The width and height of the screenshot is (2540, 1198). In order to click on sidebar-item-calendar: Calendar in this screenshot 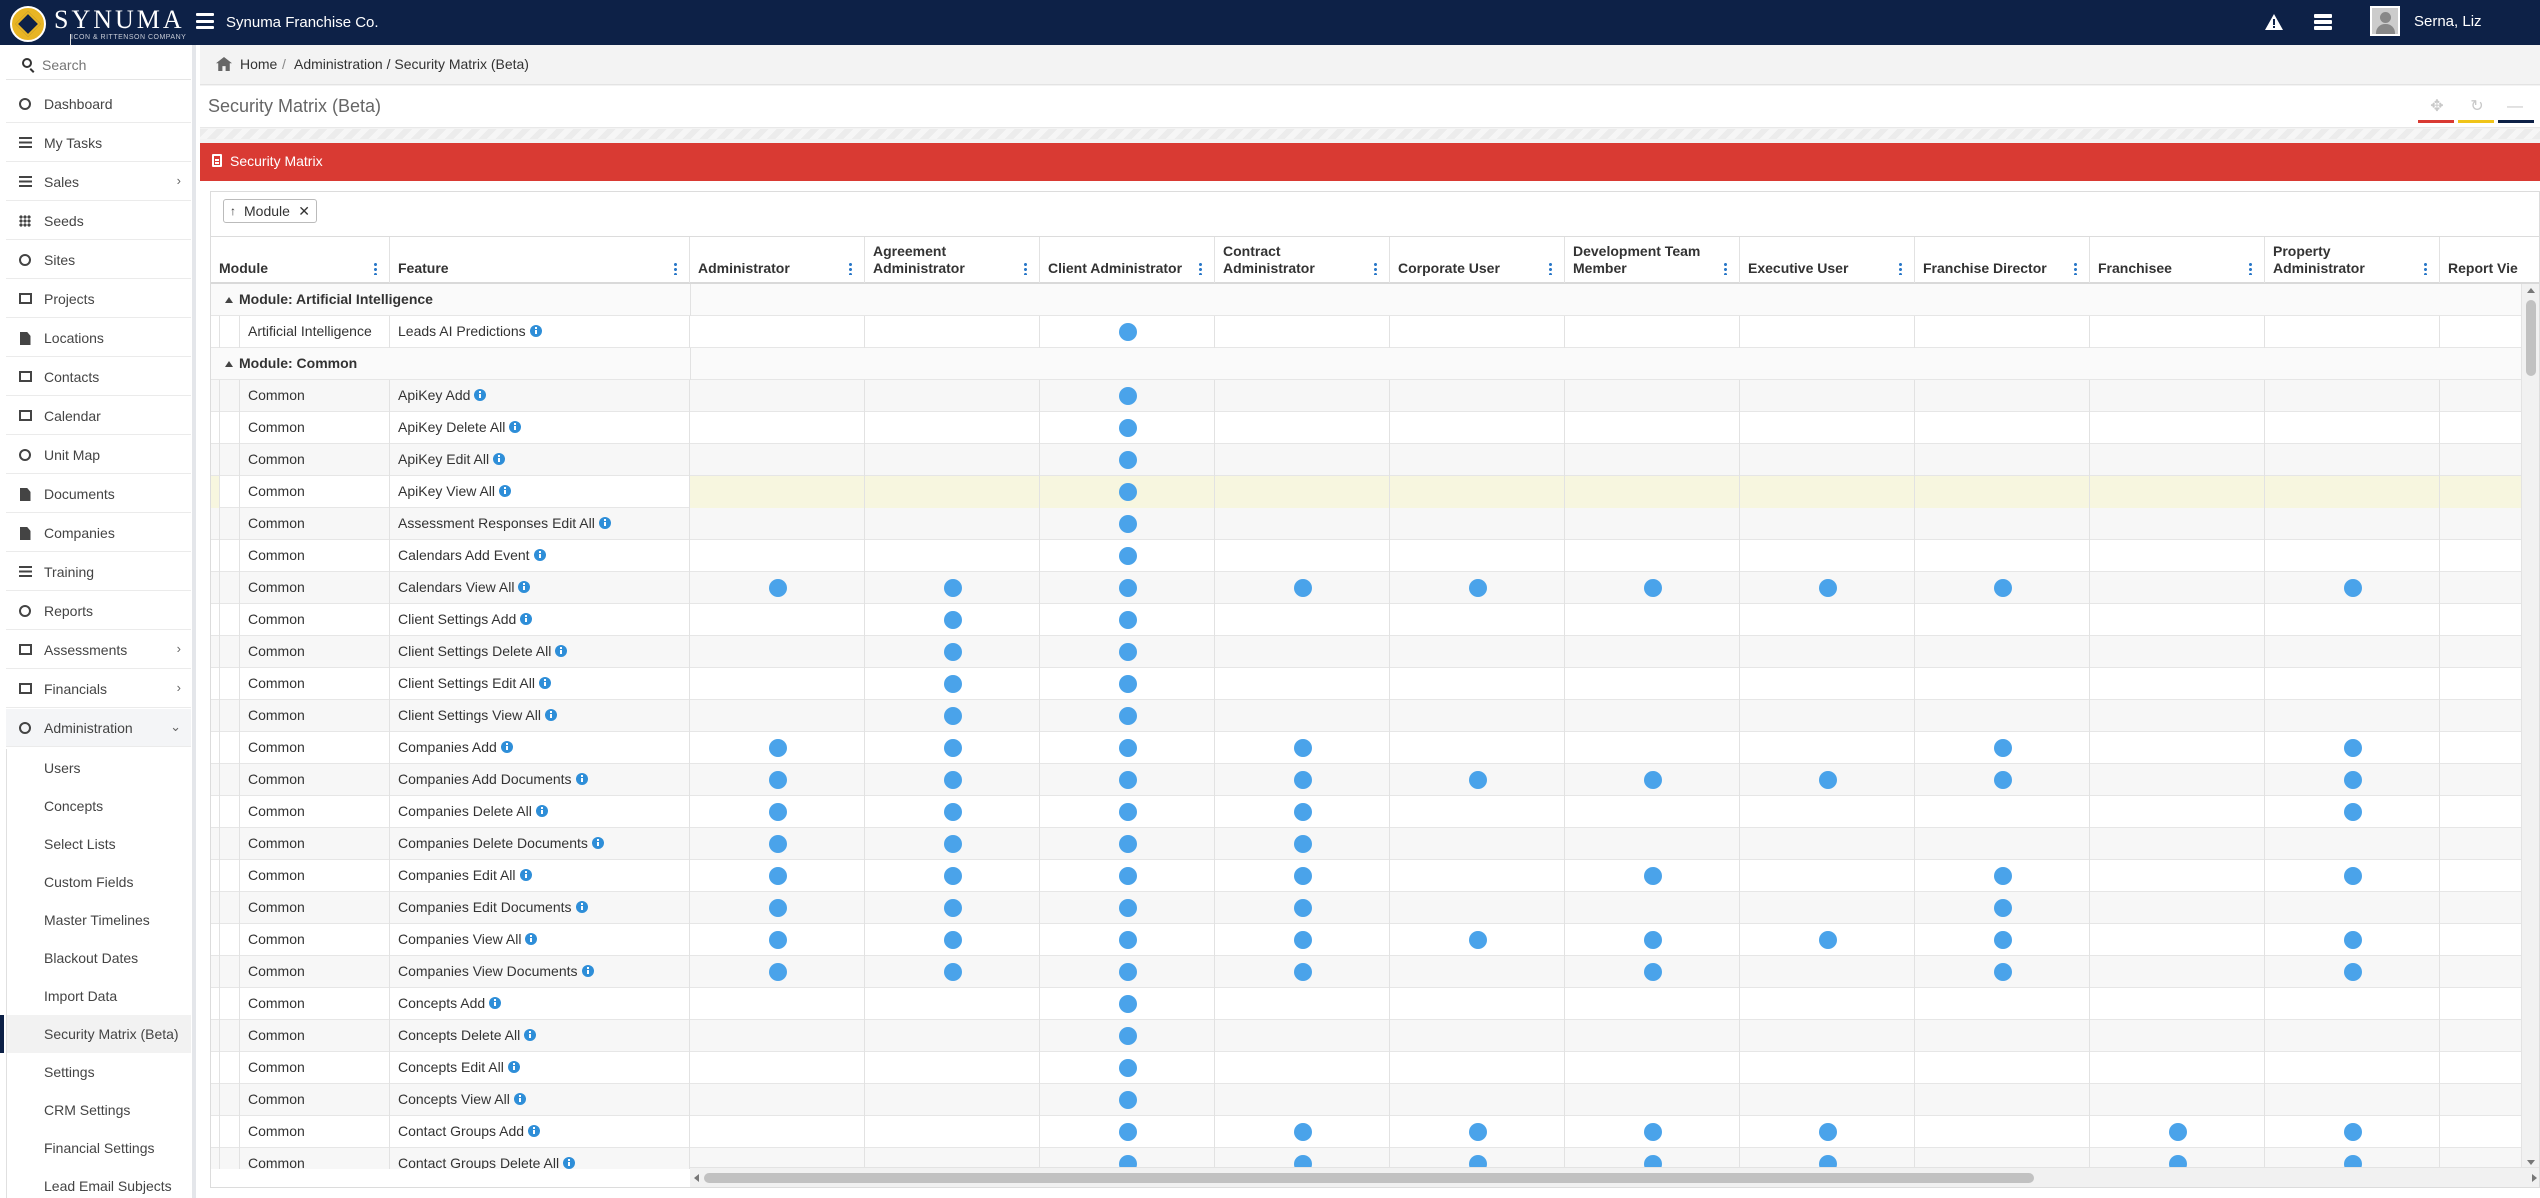, I will do `click(98, 416)`.